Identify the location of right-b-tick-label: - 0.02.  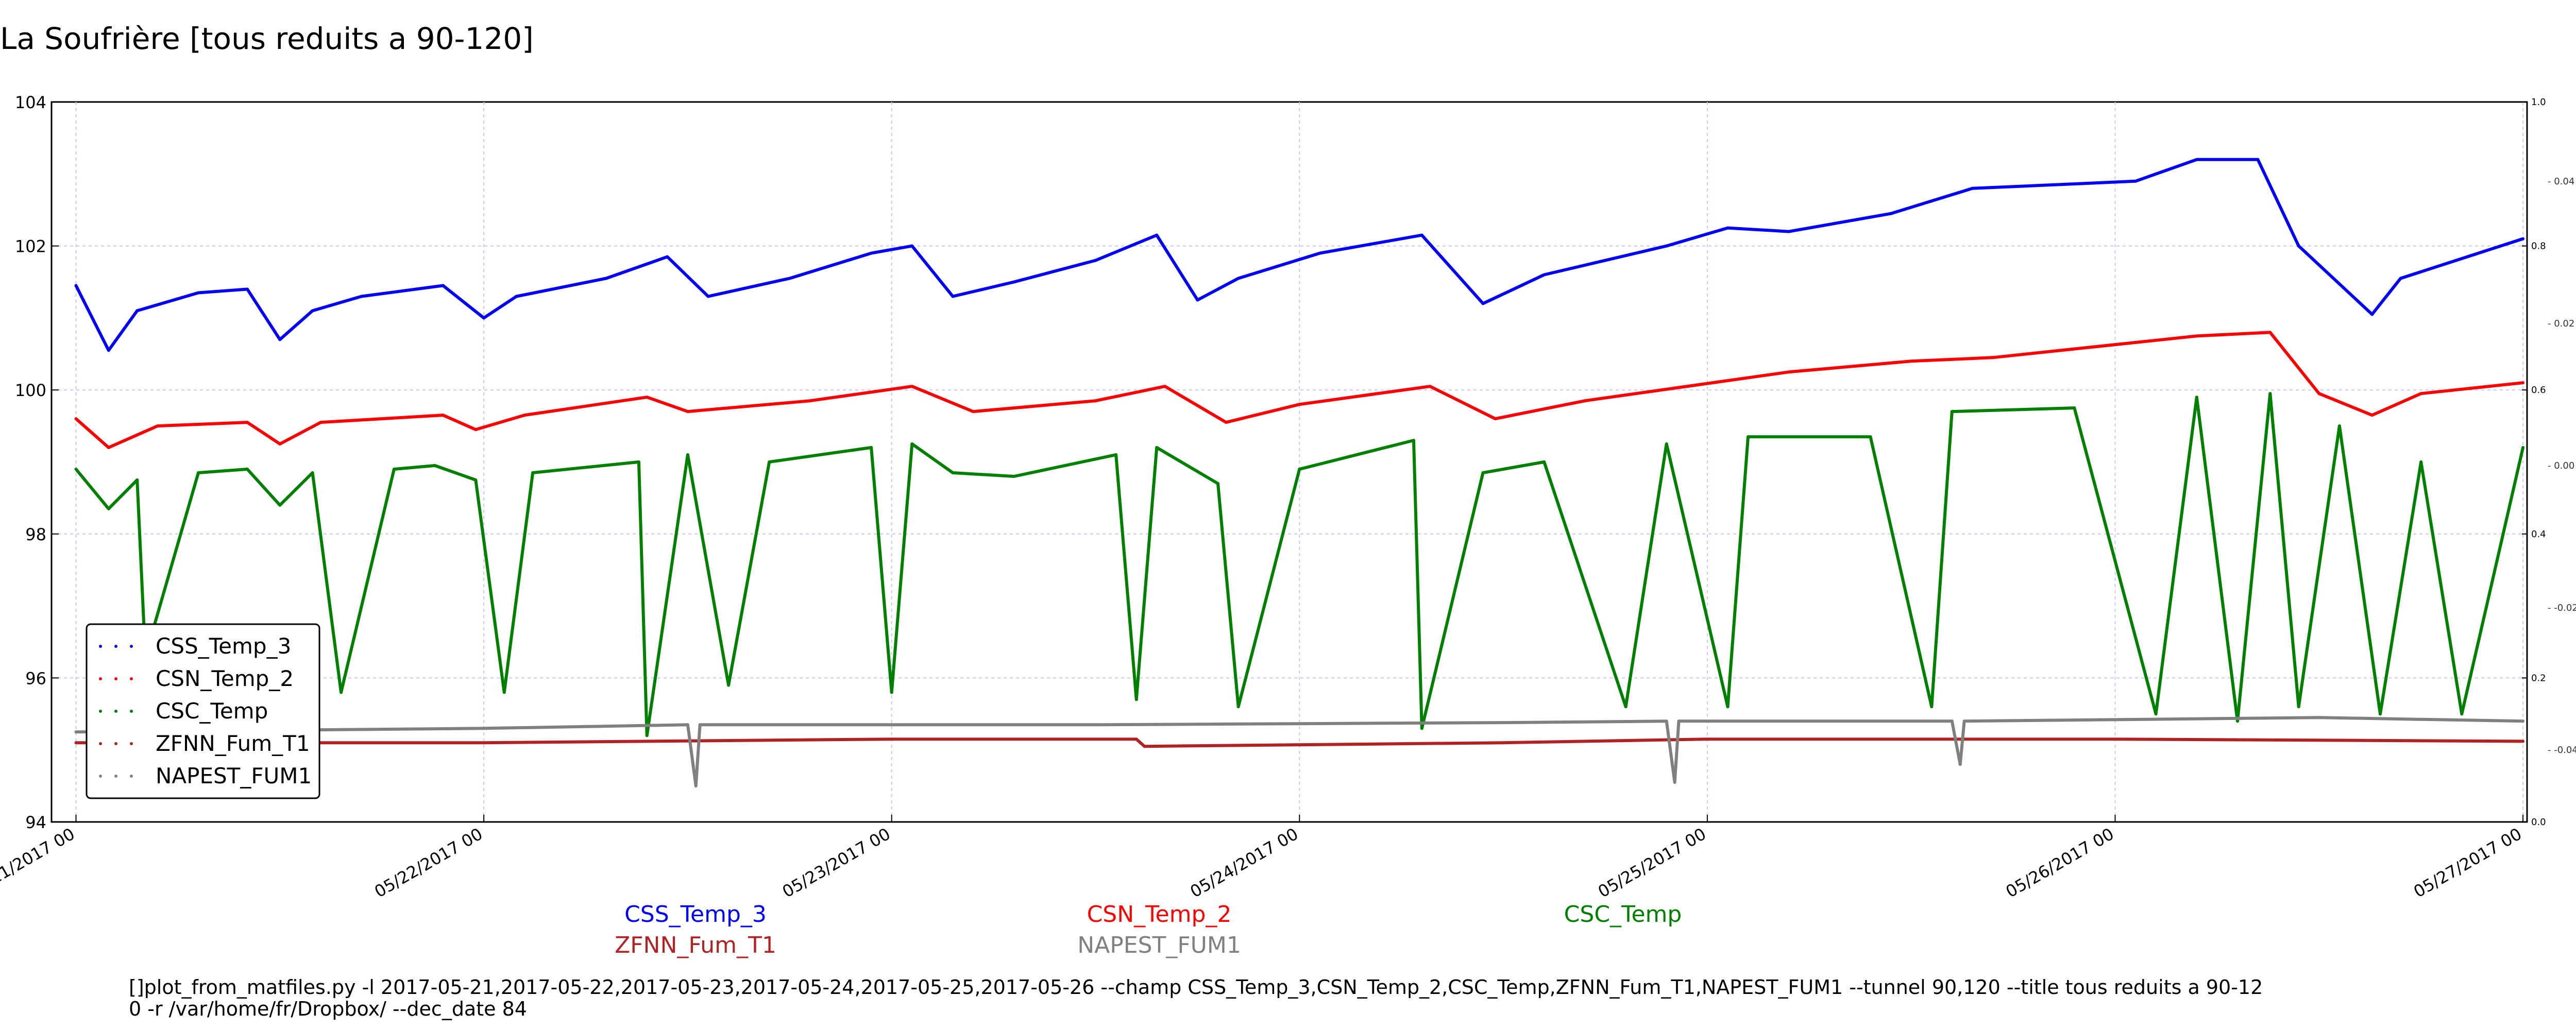
(2561, 324).